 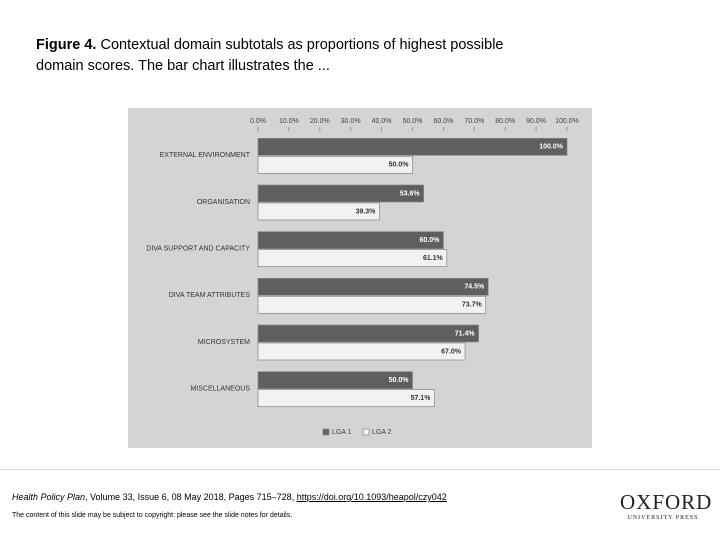 I want to click on y-tick-label: ORGANISATION, so click(x=223, y=202).